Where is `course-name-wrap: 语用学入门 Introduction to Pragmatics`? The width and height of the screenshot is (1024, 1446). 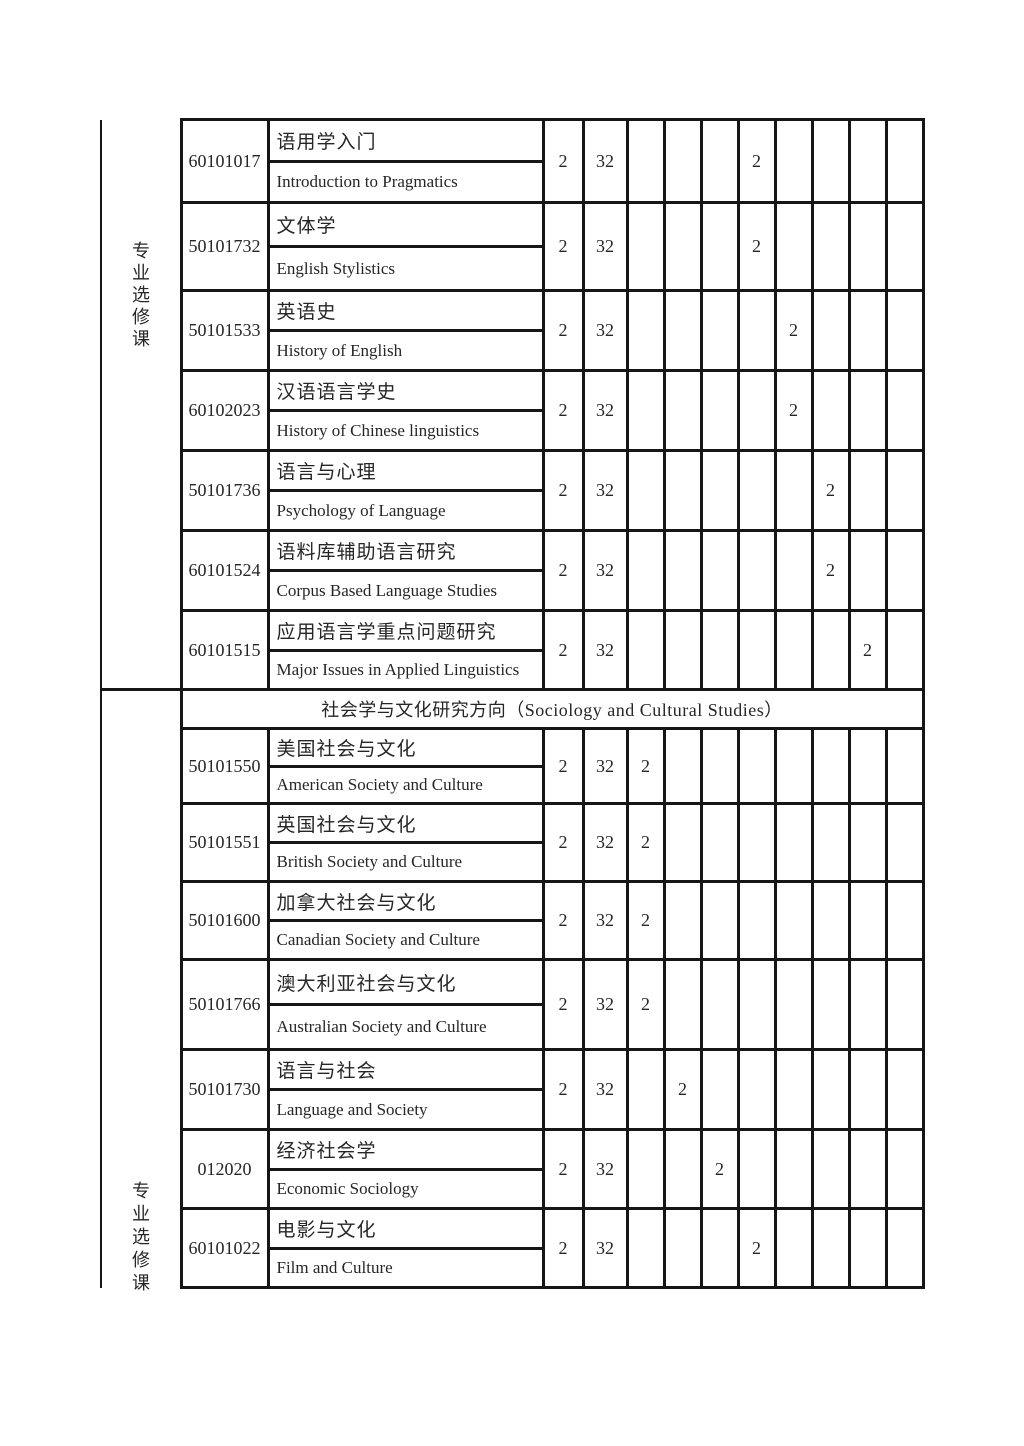
course-name-wrap: 语用学入门 Introduction to Pragmatics is located at coordinates (405, 161).